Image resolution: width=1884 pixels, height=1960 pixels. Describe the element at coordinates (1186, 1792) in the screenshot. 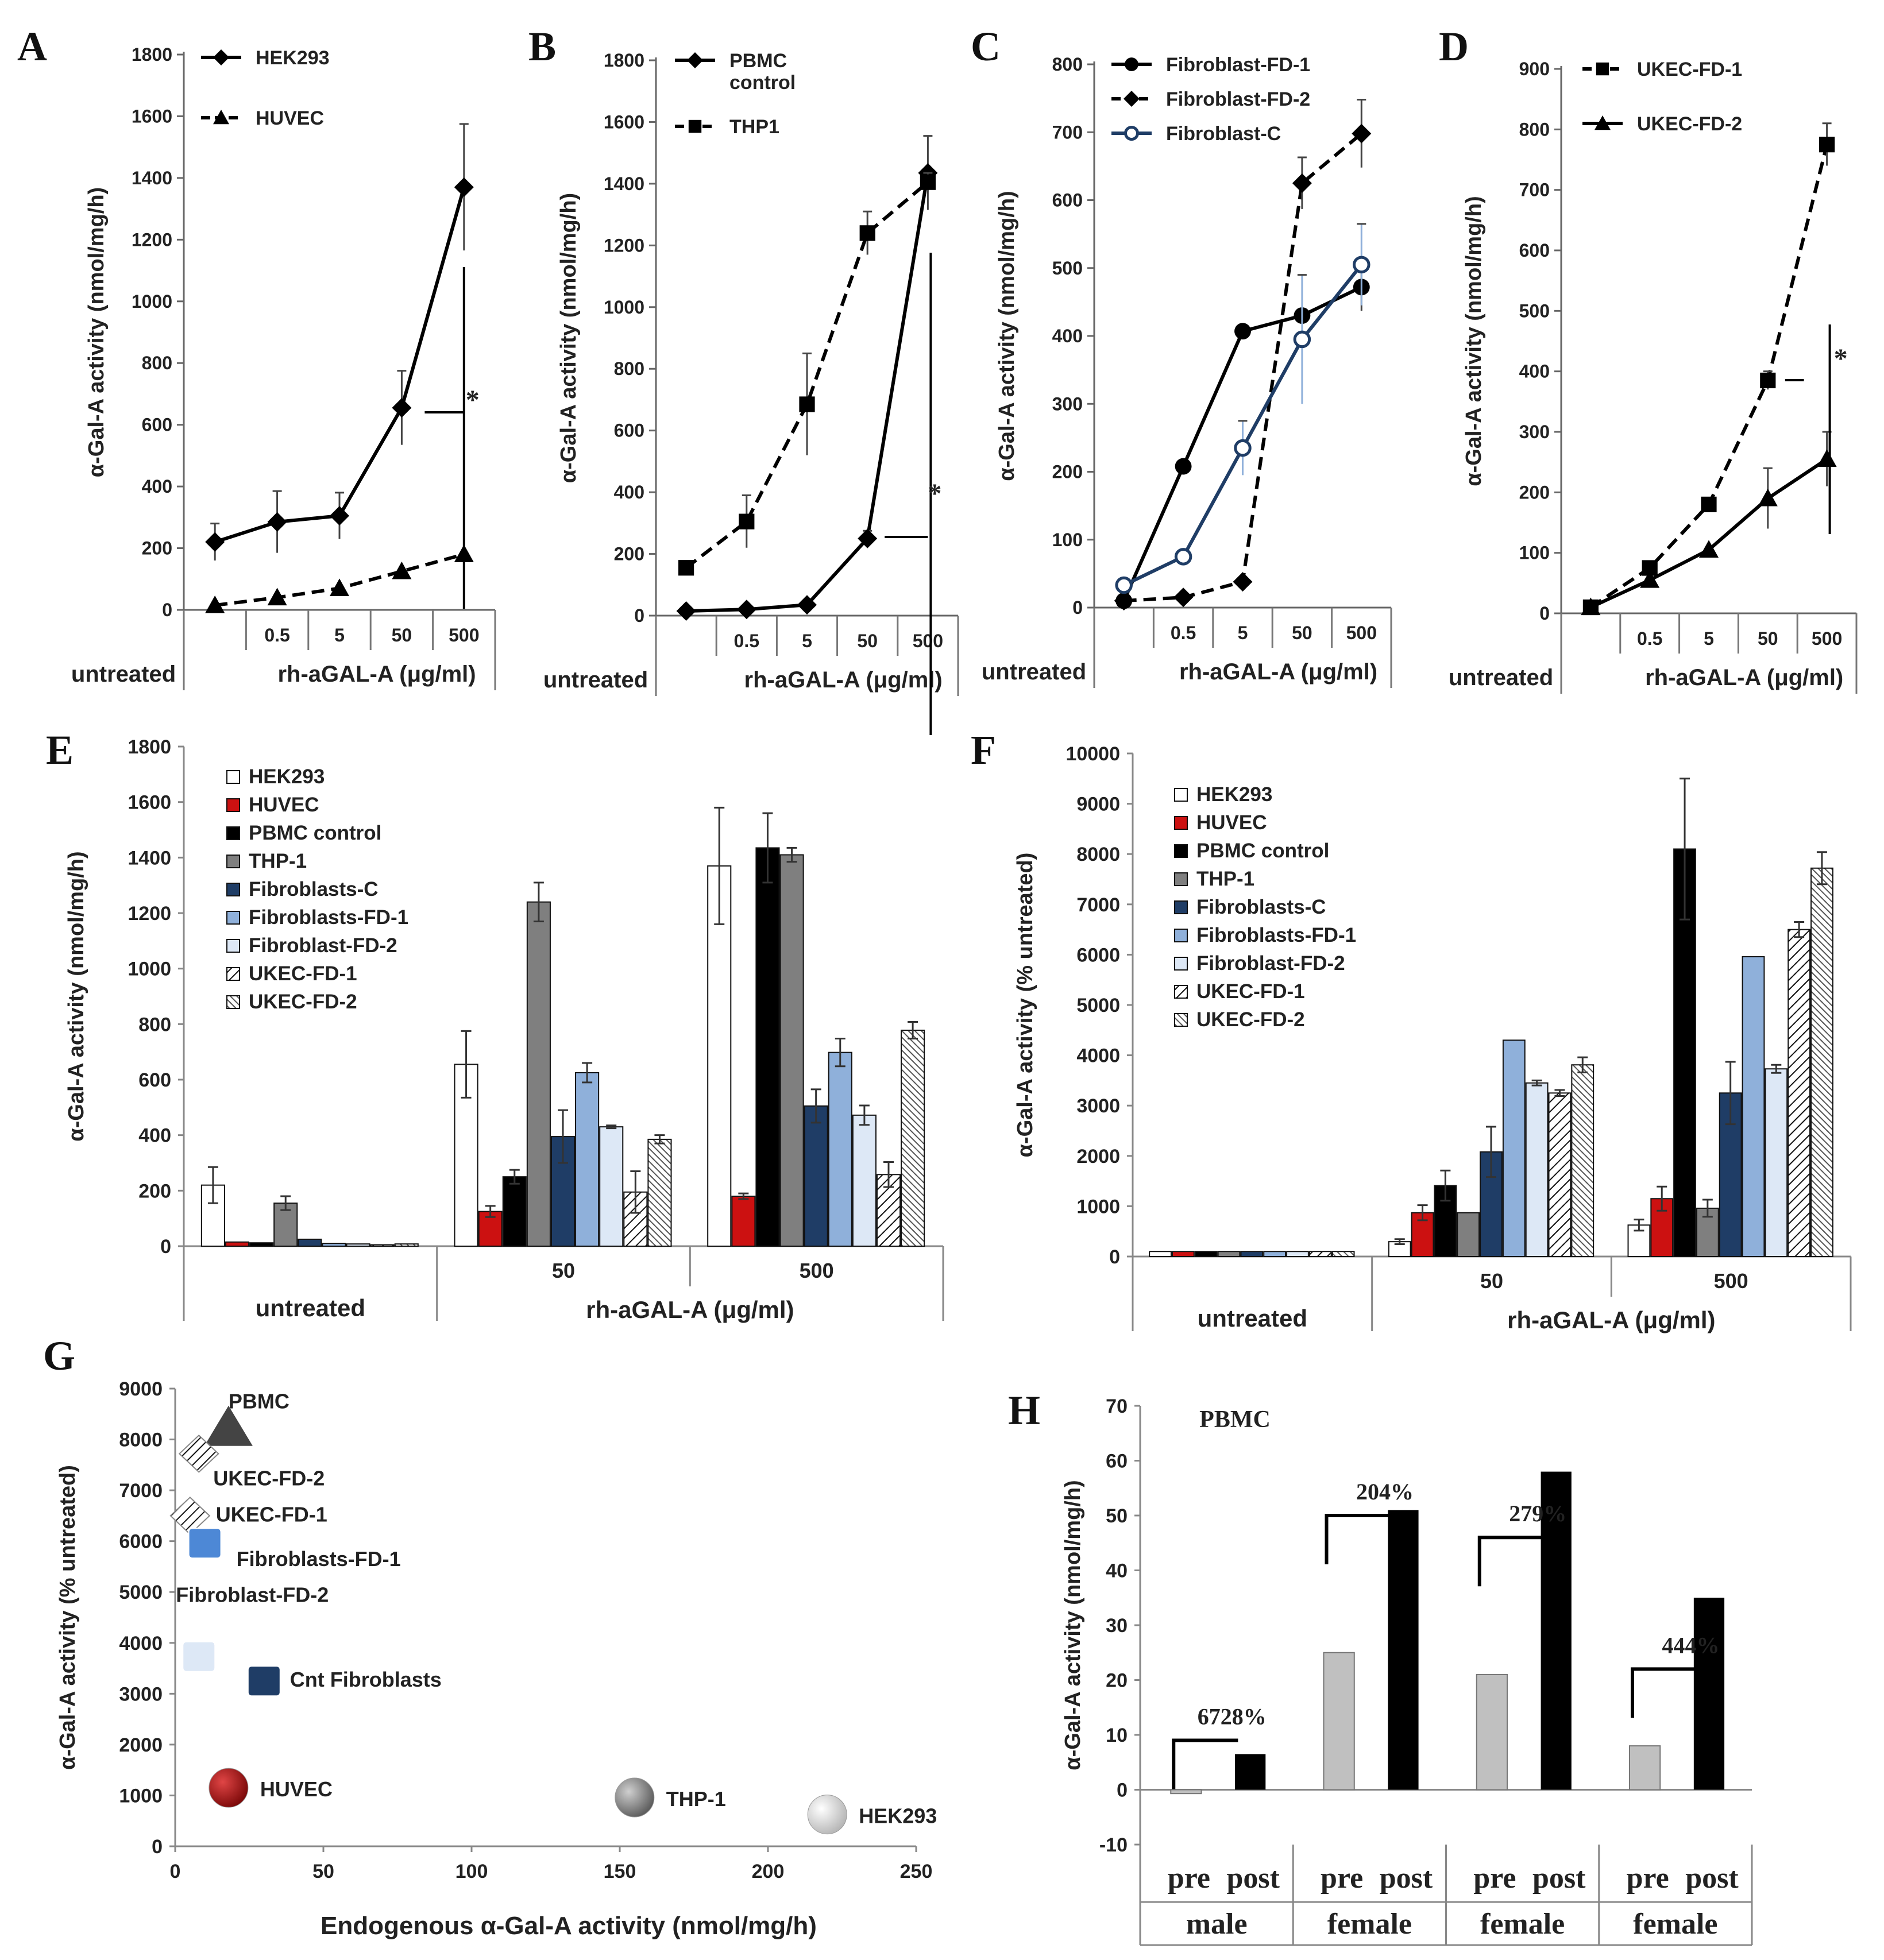

I see `bar-pre` at that location.